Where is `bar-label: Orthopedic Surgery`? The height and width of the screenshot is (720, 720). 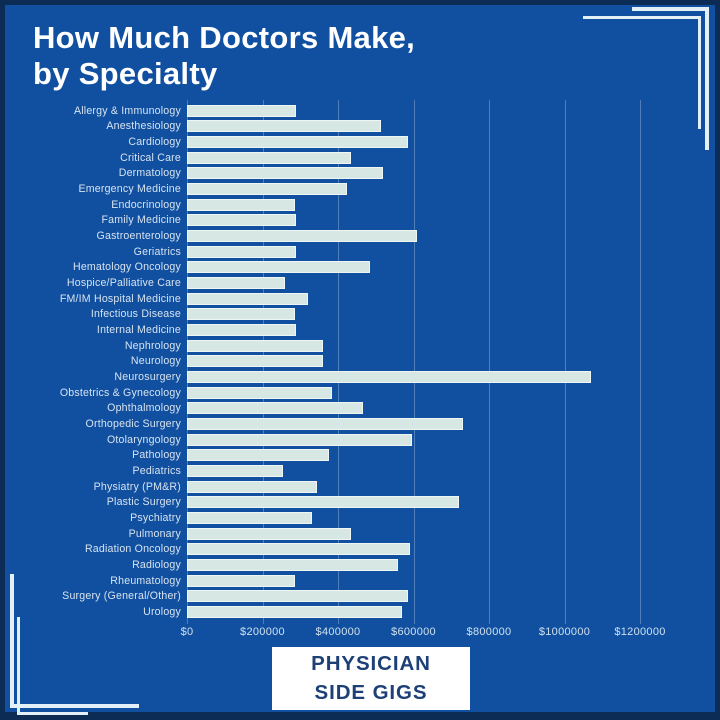
bar-label: Orthopedic Surgery is located at coordinates (133, 423).